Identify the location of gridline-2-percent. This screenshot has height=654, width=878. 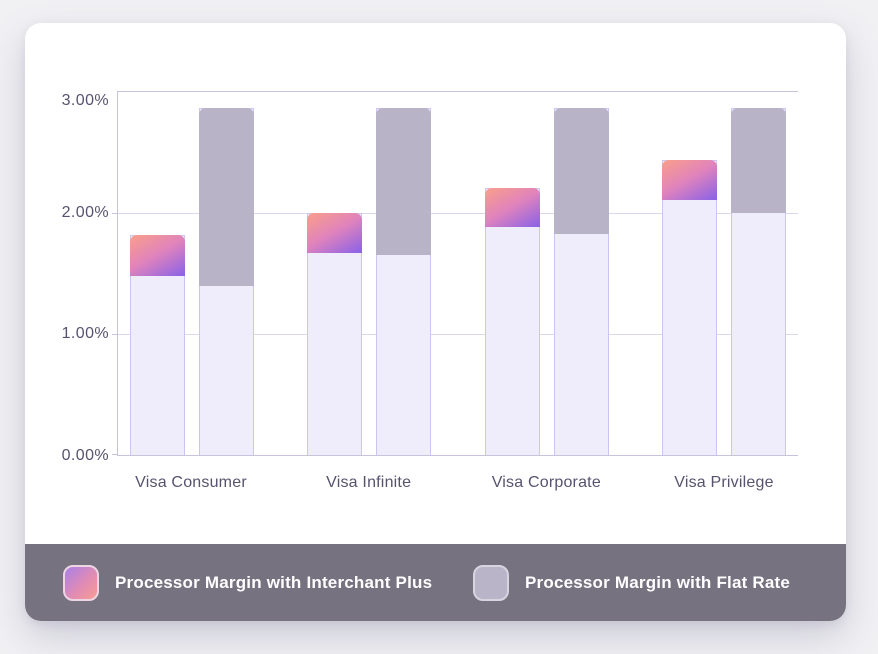
(458, 213).